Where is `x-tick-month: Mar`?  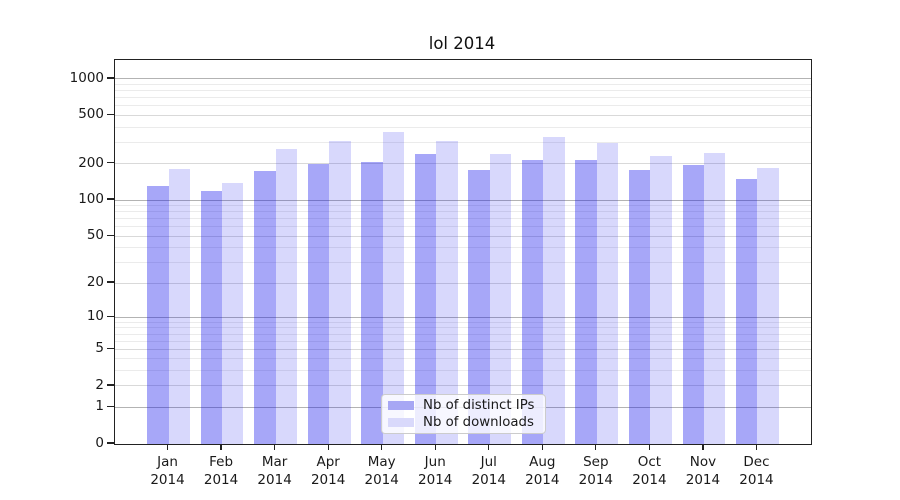 x-tick-month: Mar is located at coordinates (274, 462).